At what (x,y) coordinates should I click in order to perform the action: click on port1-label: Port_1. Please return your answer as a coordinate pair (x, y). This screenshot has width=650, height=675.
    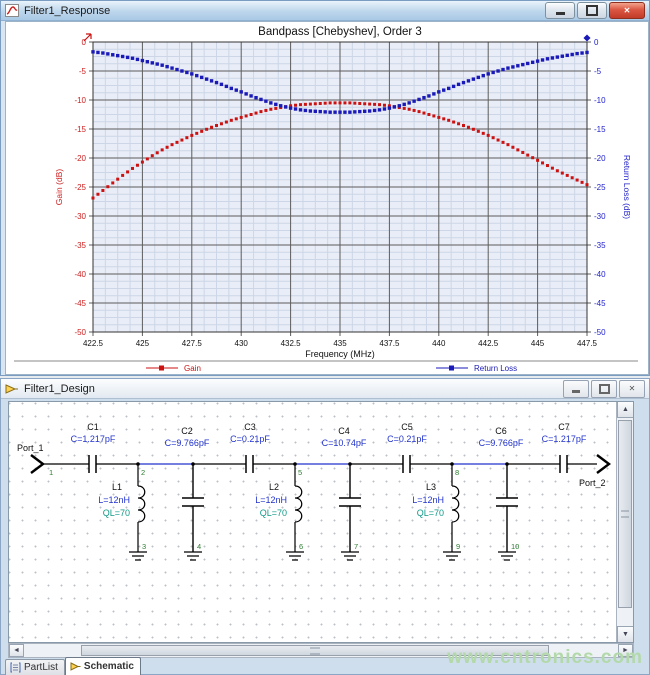
    Looking at the image, I should click on (30, 448).